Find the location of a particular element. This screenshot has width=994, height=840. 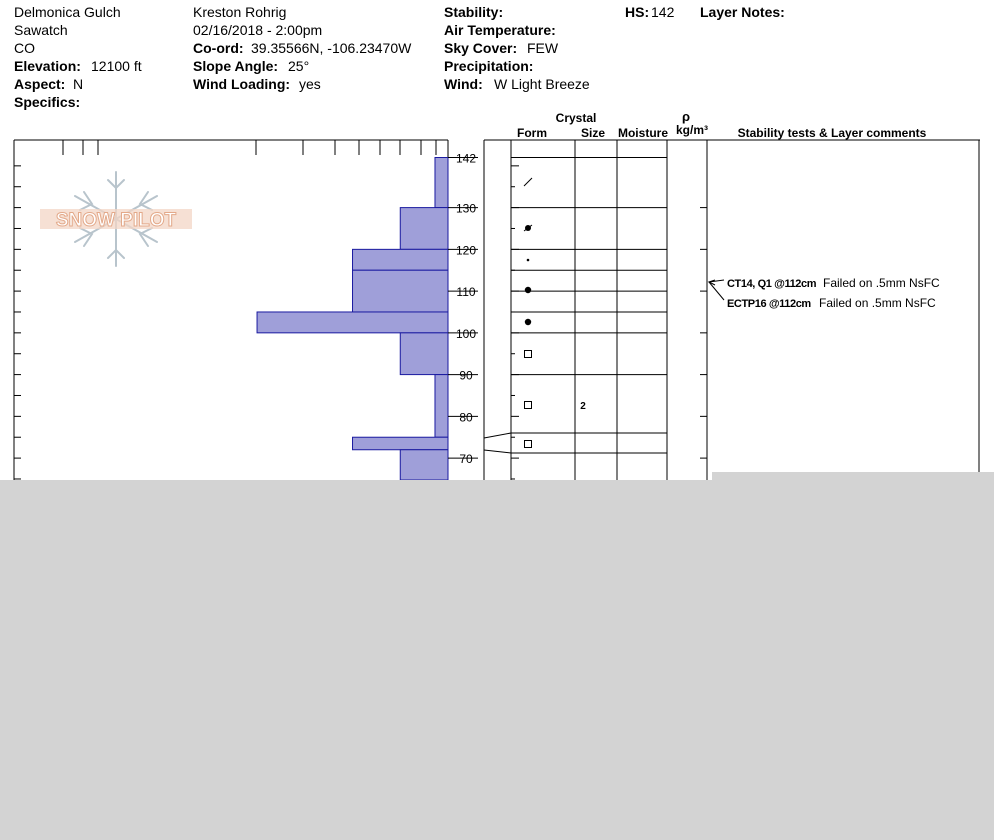

hs-label: HS: is located at coordinates (637, 12).